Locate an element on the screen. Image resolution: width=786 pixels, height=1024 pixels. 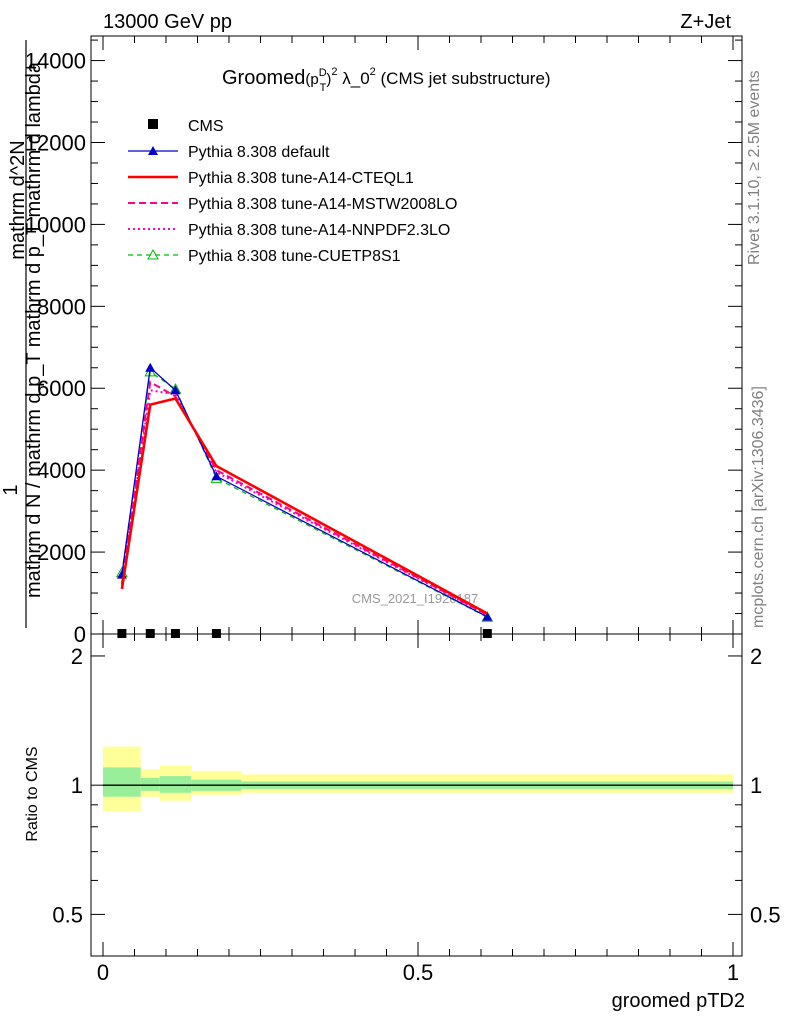
y-tick-label: 0 is located at coordinates (80, 634).